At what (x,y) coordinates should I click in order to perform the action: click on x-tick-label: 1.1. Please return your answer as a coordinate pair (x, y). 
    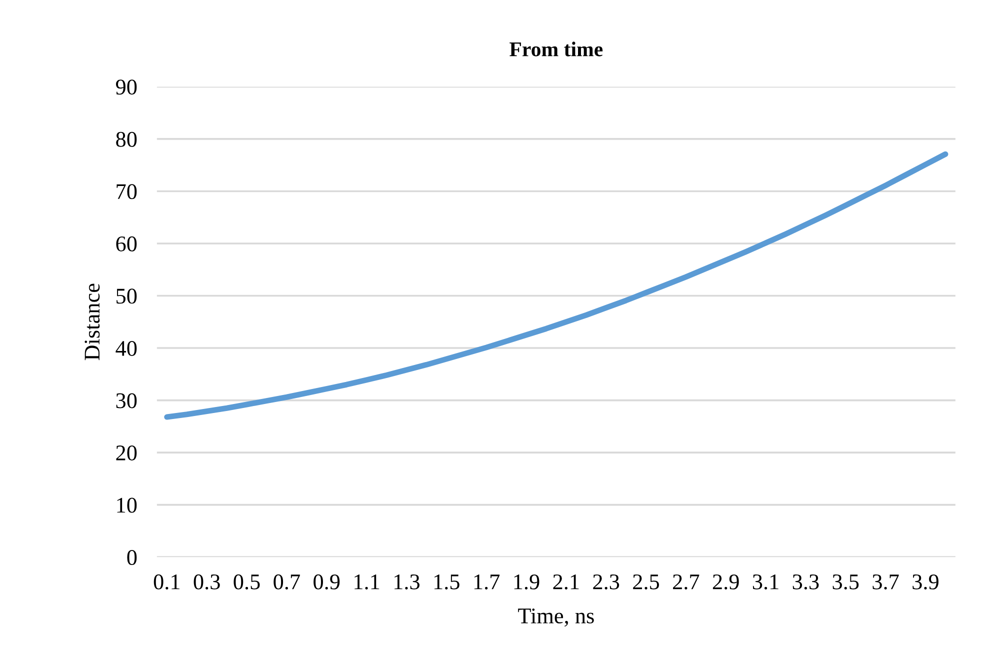
    Looking at the image, I should click on (367, 582).